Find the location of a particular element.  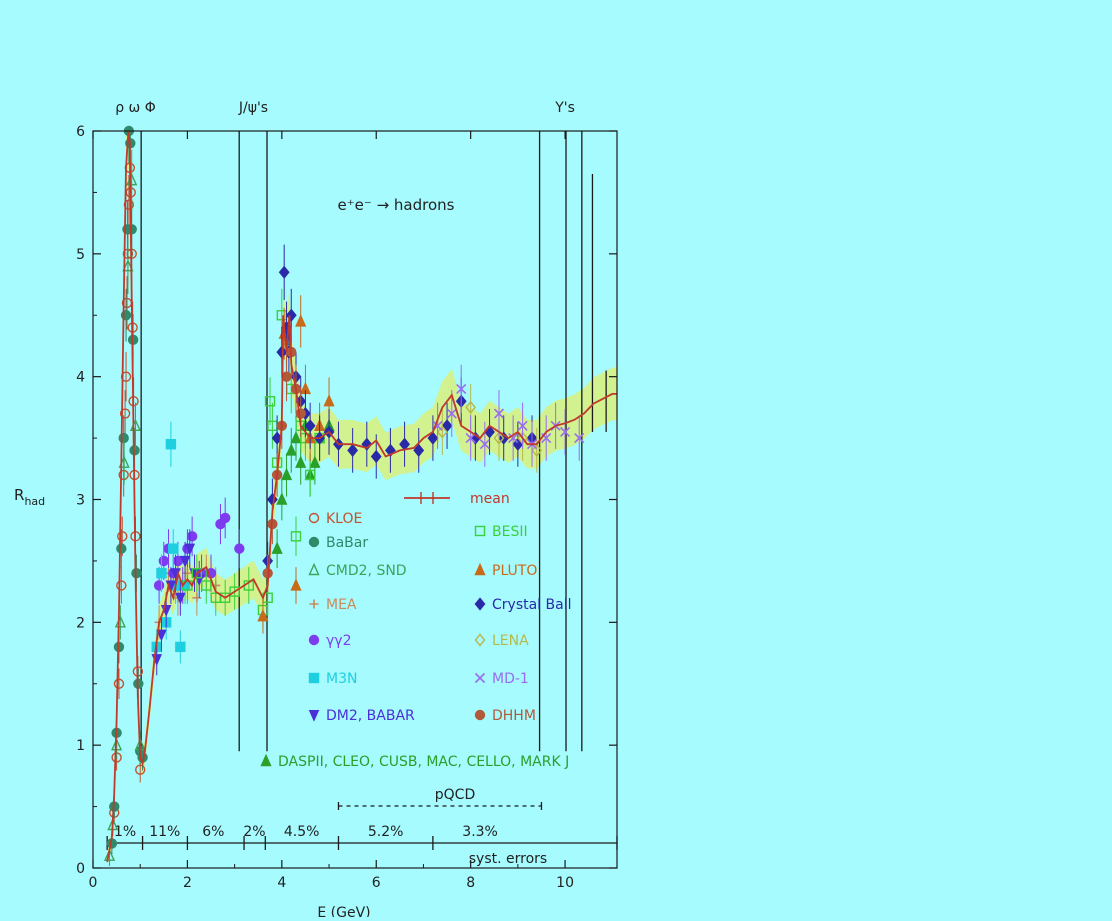

legend-label: DASPII, CLEO, CUSB, MAC, CELLO, MARK J is located at coordinates (423, 762).